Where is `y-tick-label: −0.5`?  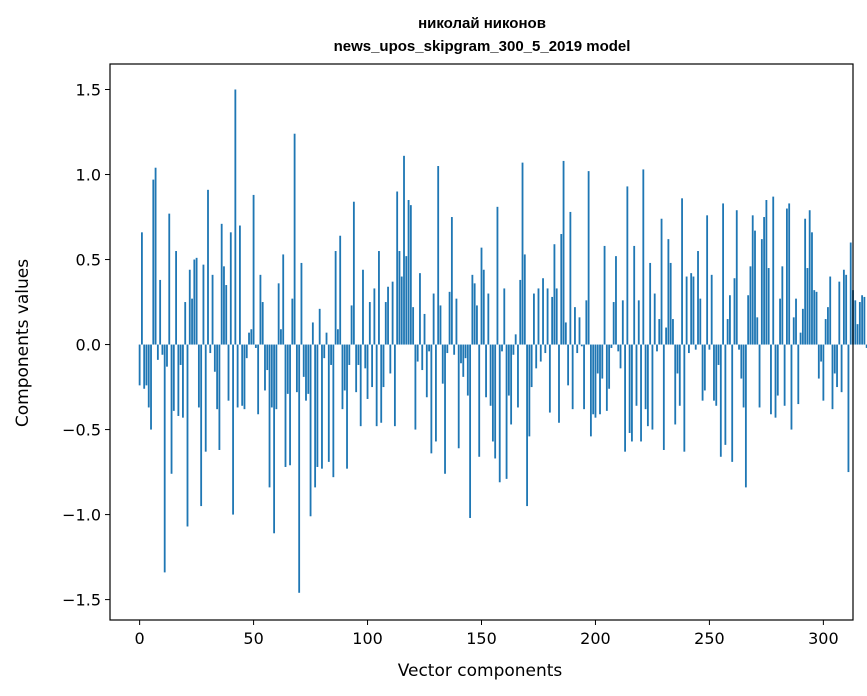
y-tick-label: −0.5 is located at coordinates (81, 430).